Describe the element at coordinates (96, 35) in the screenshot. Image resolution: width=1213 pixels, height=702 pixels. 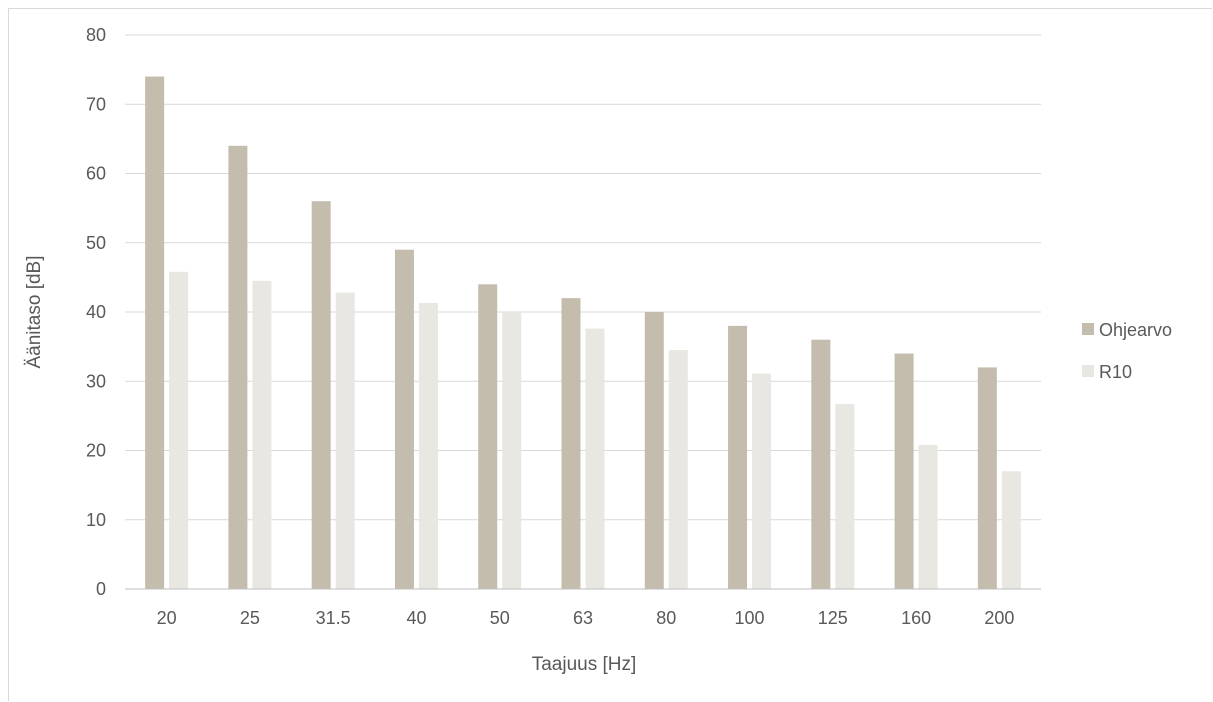
I see `y-tick-label: 80` at that location.